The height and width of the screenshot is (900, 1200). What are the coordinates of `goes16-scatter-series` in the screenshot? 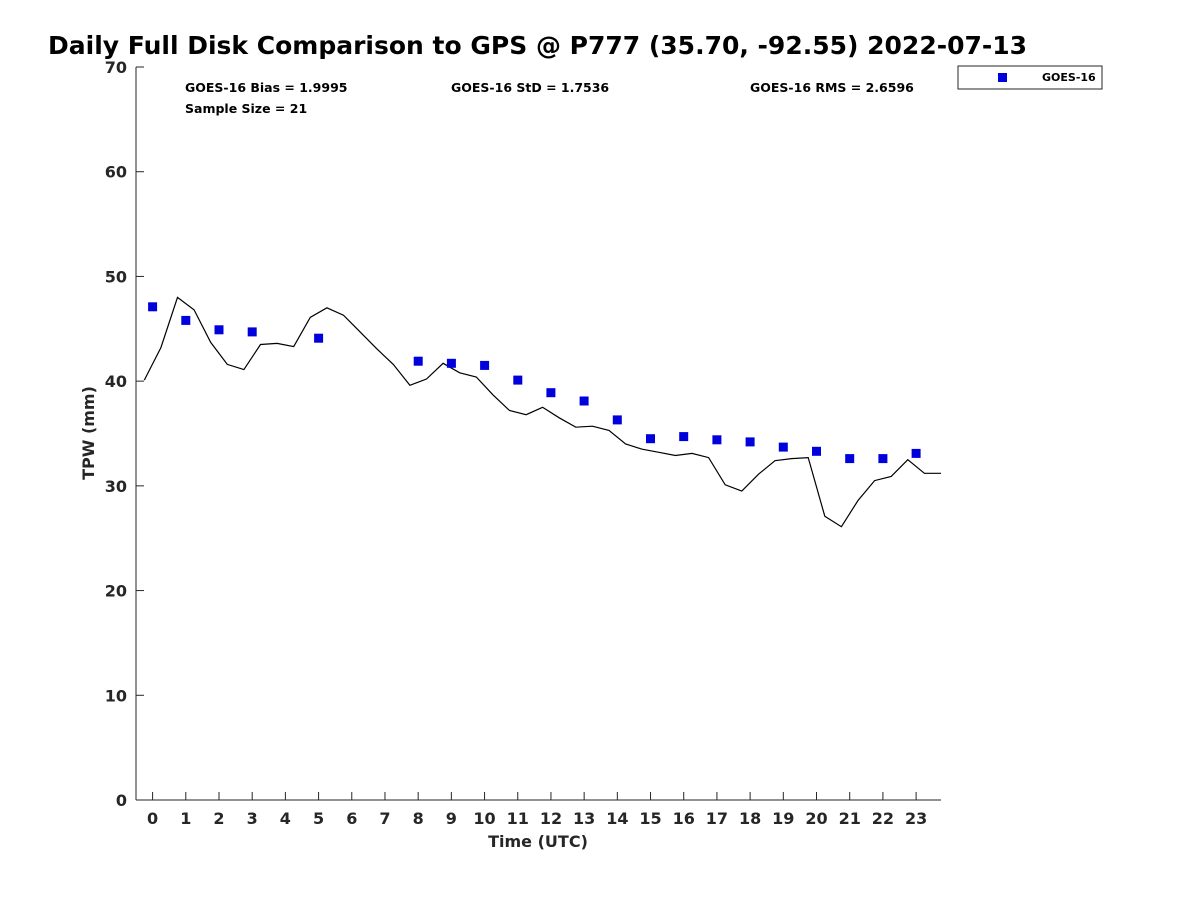 It's located at (534, 383).